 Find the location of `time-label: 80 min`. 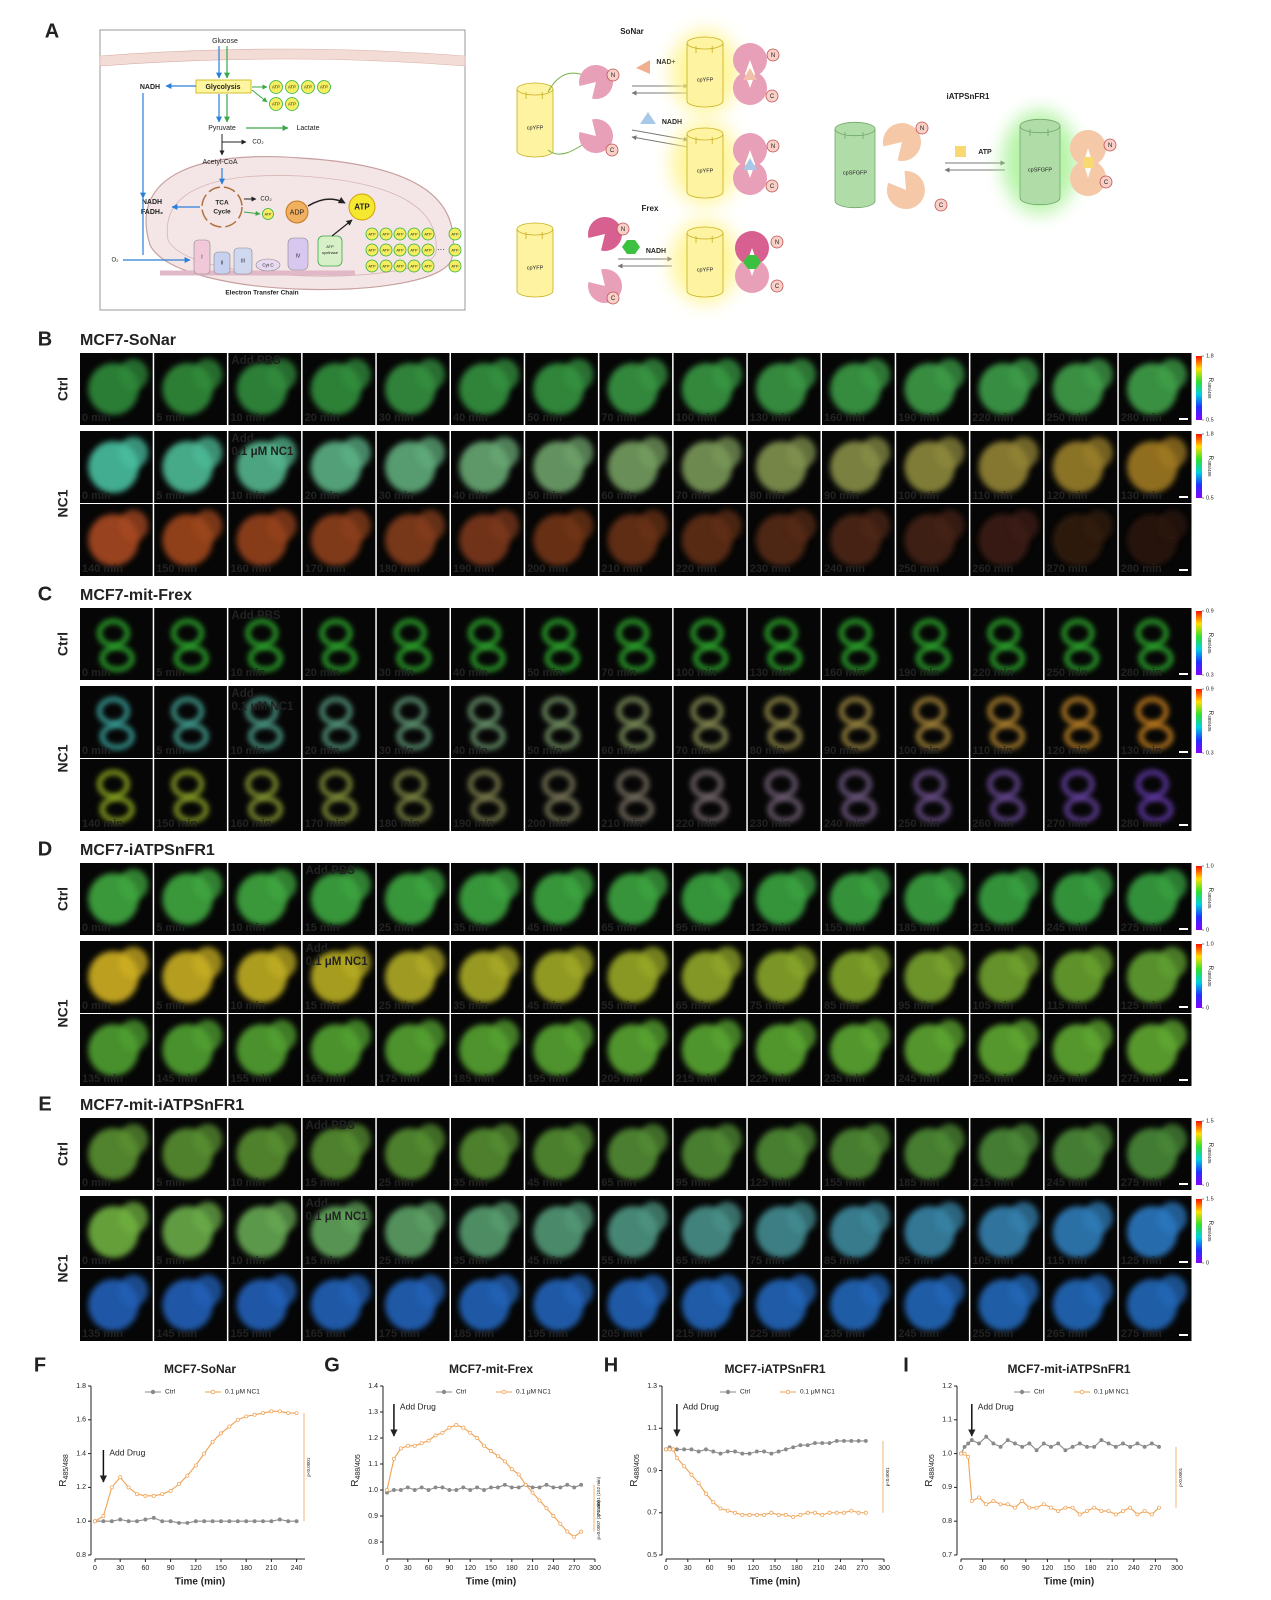

time-label: 80 min is located at coordinates (767, 496).